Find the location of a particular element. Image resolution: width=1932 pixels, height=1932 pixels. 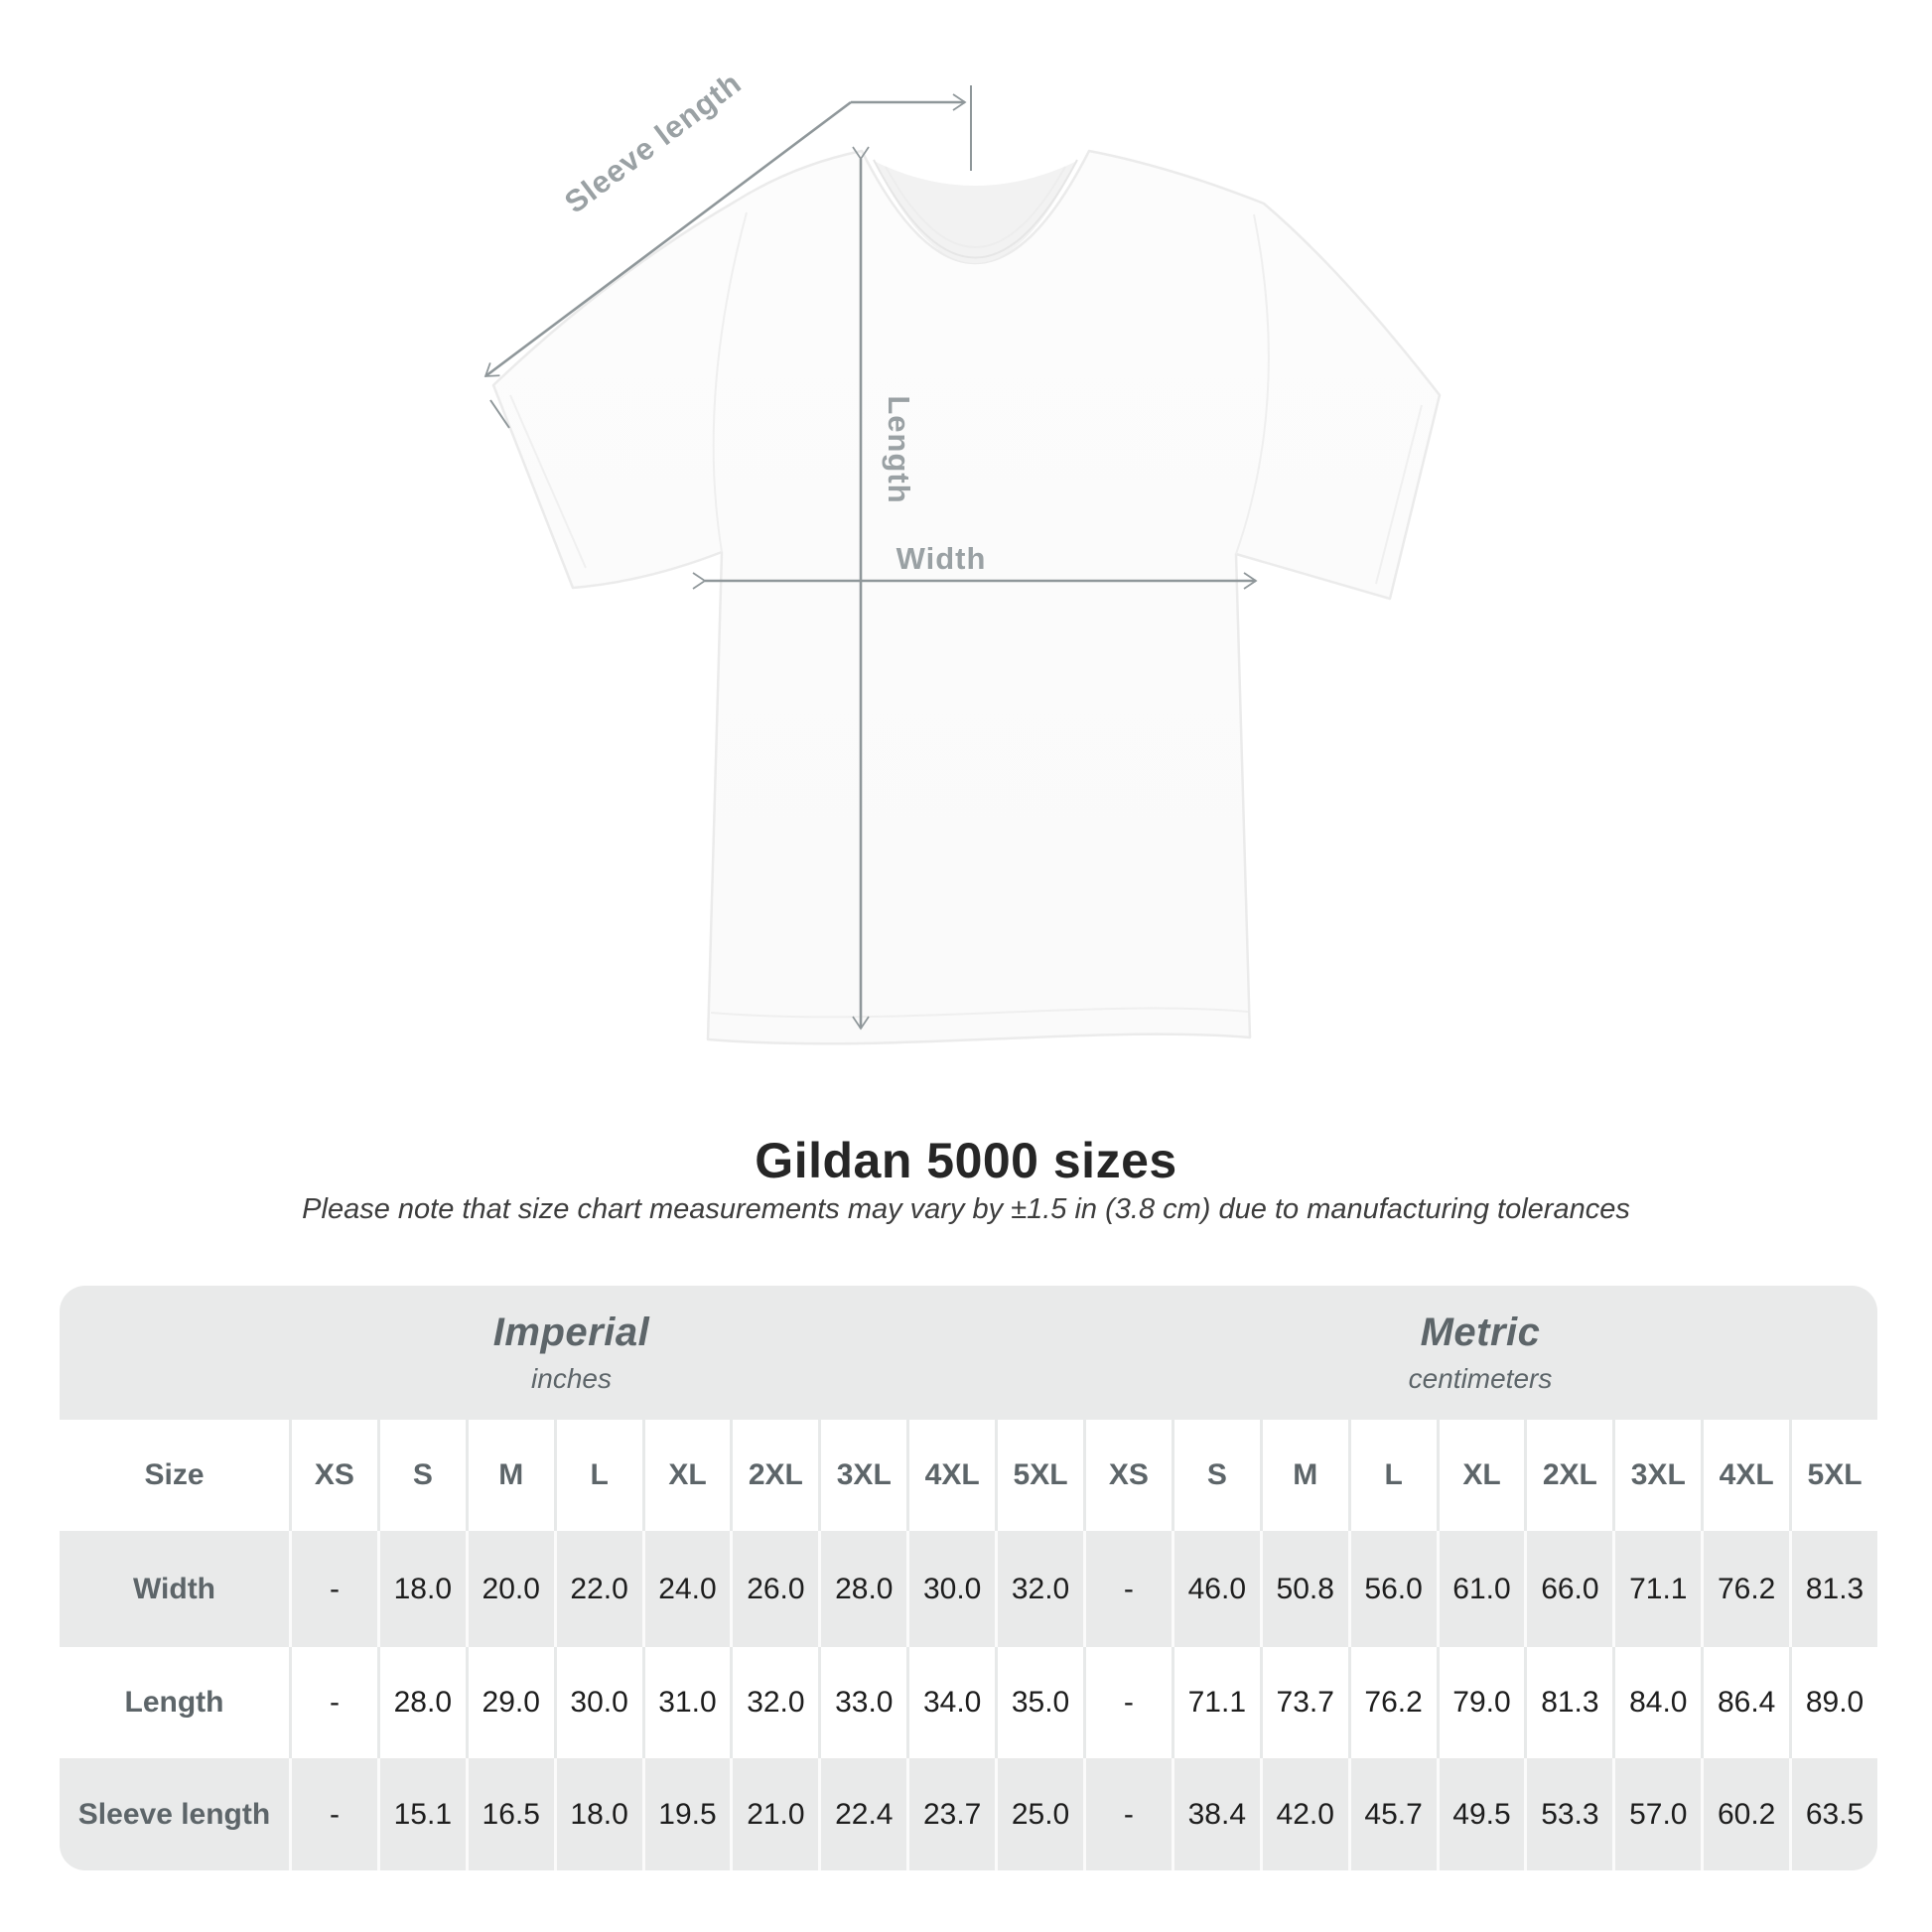

collar-opening is located at coordinates (975, 212).